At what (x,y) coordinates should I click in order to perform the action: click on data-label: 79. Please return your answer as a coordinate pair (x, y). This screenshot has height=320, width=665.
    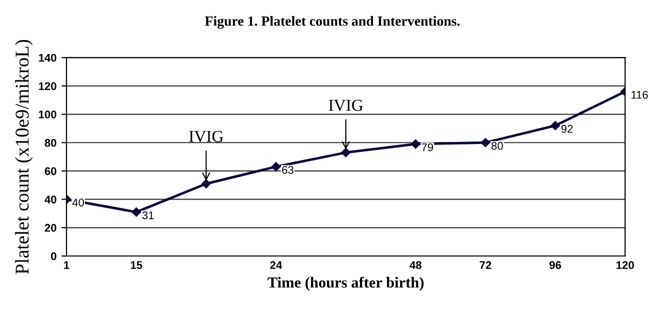
    Looking at the image, I should click on (428, 147).